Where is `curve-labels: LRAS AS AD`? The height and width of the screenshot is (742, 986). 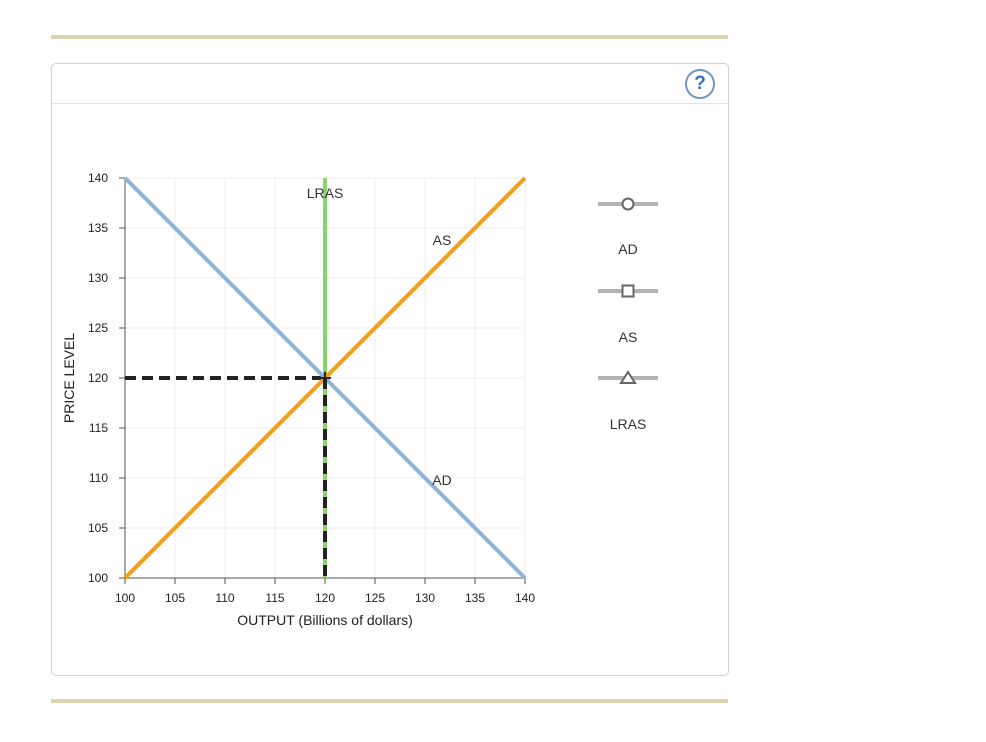
curve-labels: LRAS AS AD is located at coordinates (379, 336).